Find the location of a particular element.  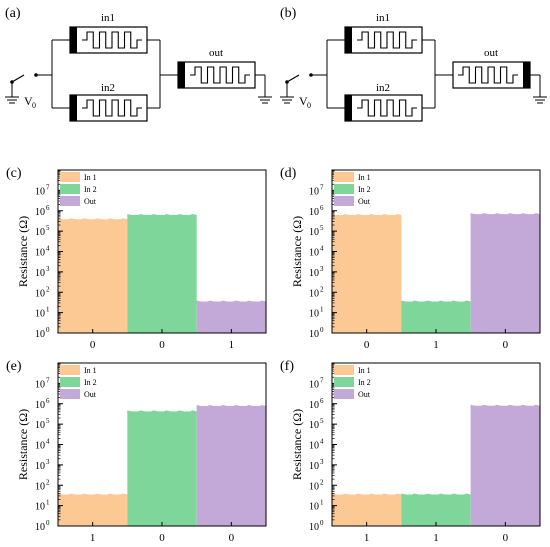

panel-label: (e) is located at coordinates (14, 366).